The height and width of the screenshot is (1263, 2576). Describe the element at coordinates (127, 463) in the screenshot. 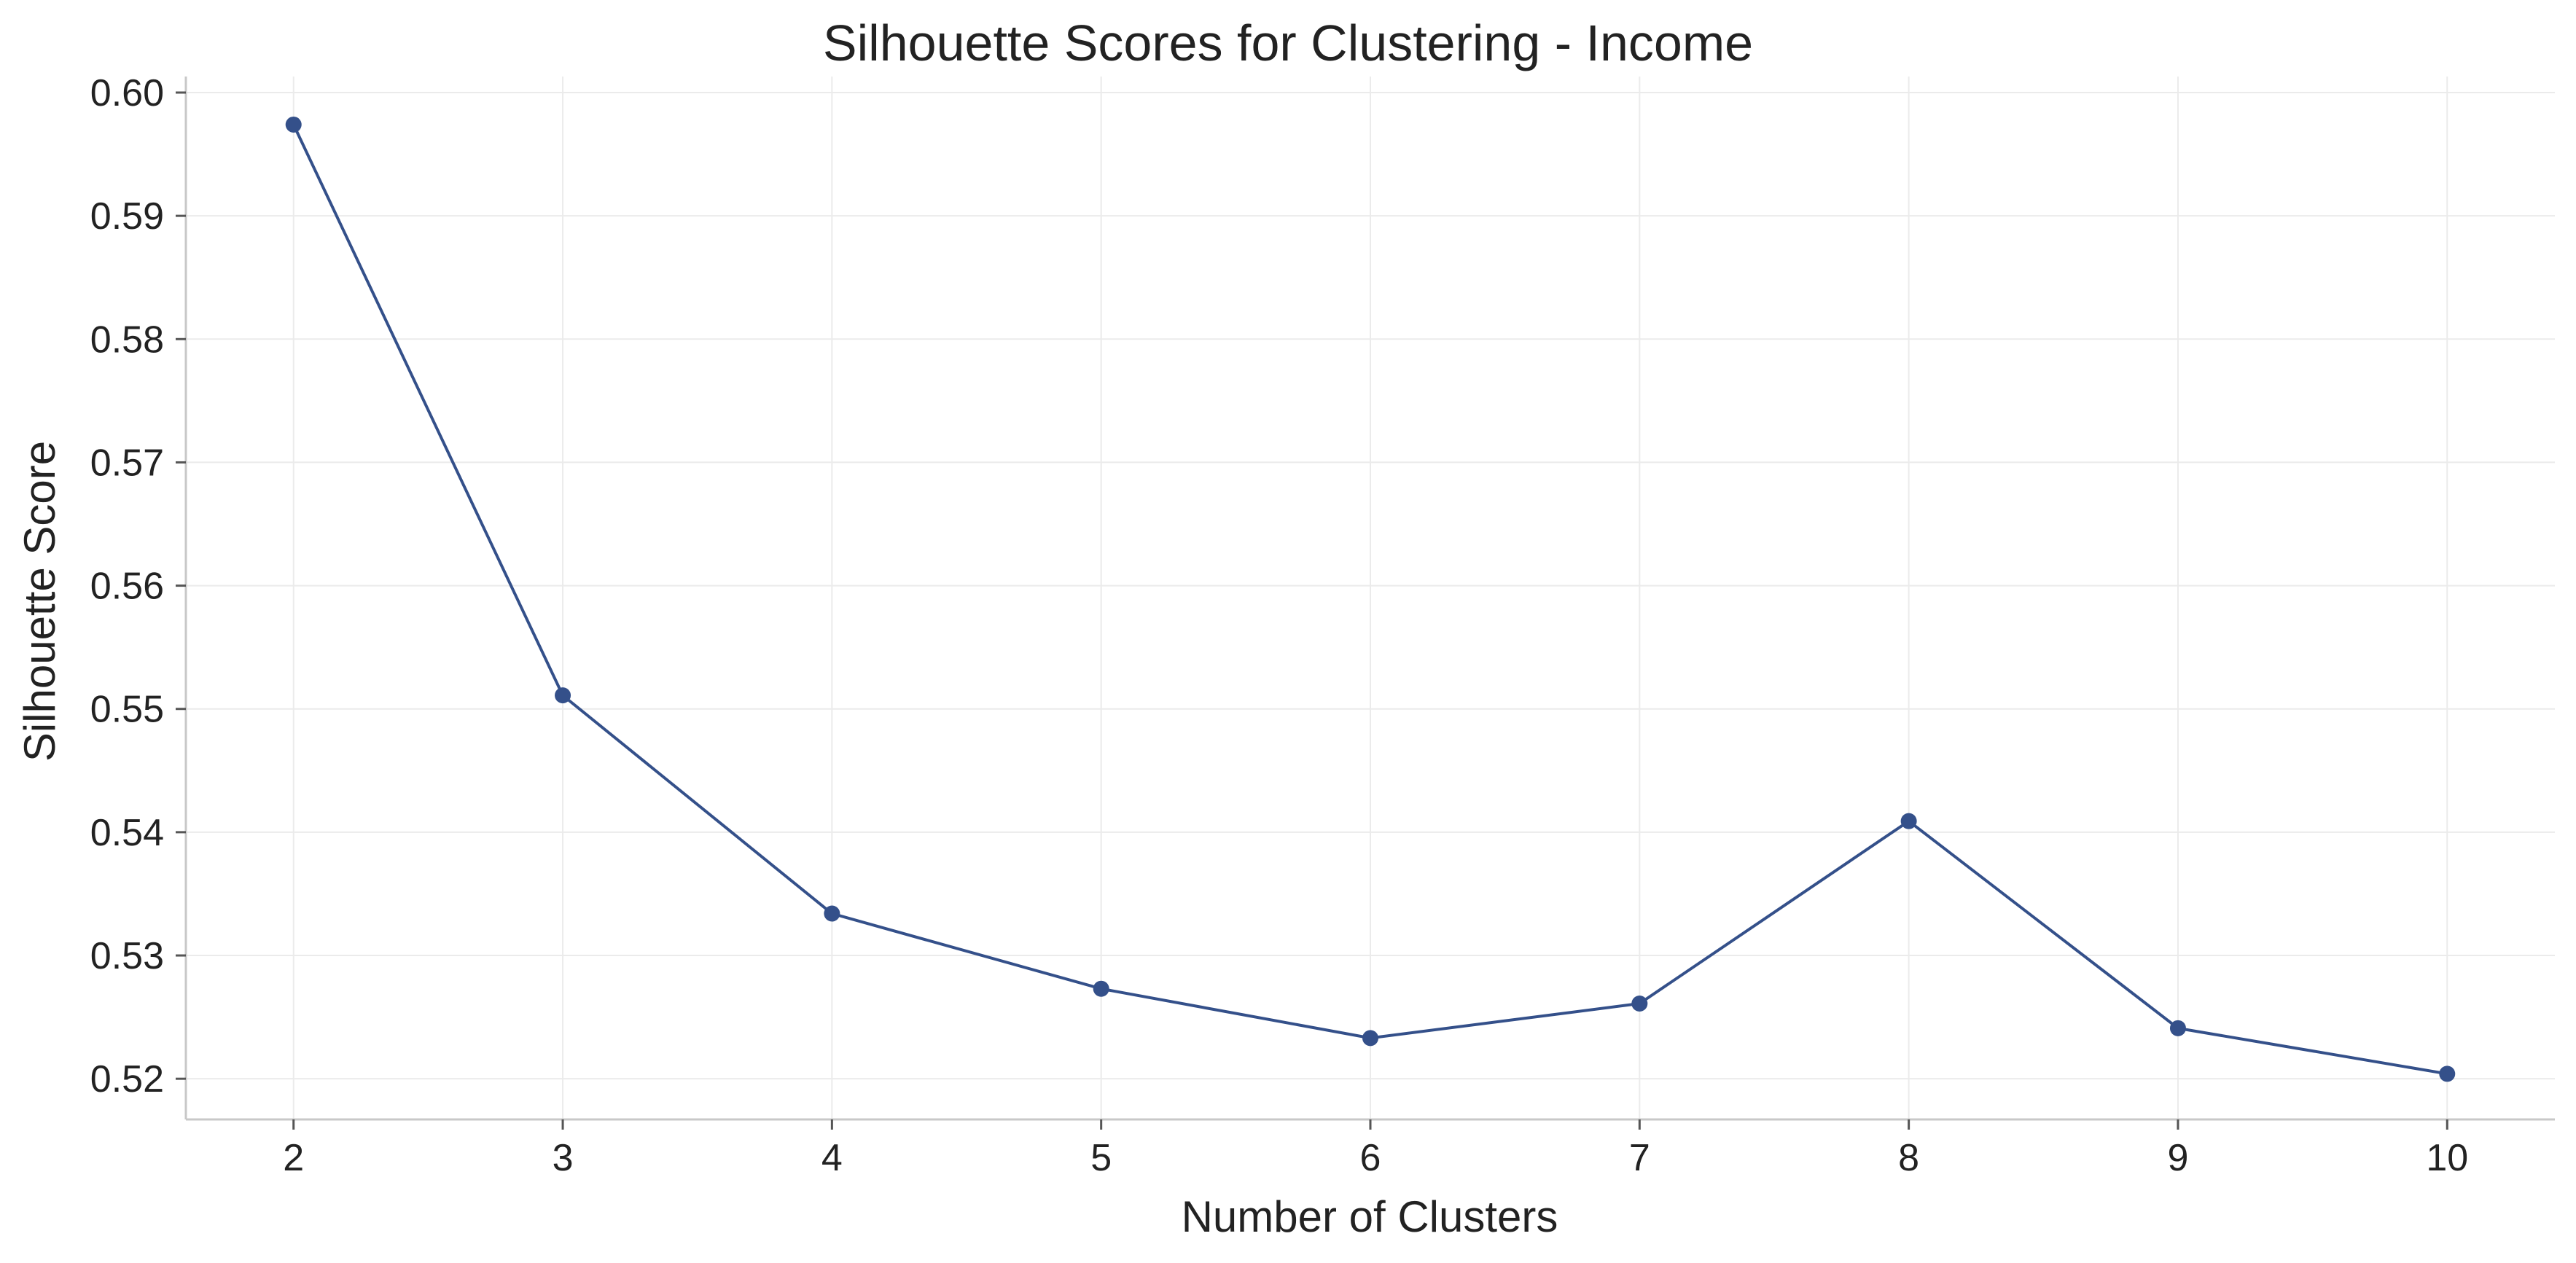

I see `y-tick-label: 0.57` at that location.